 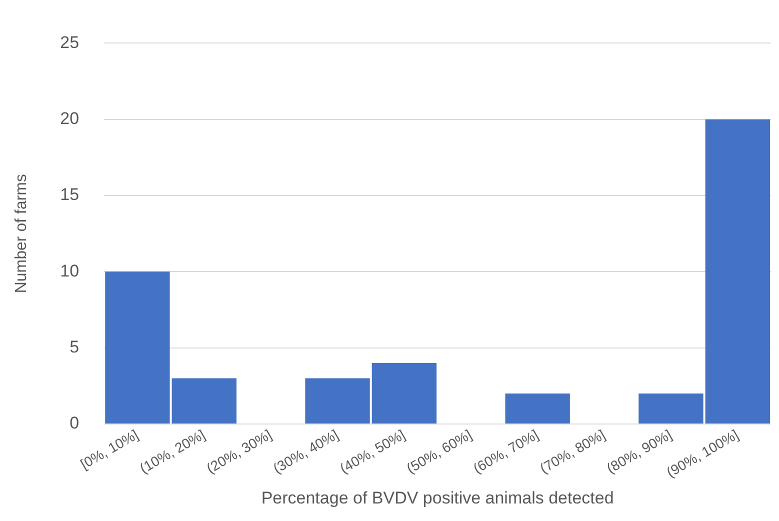 I want to click on x-axis-title: Percentage of BVDV positive animals detected, so click(x=437, y=498).